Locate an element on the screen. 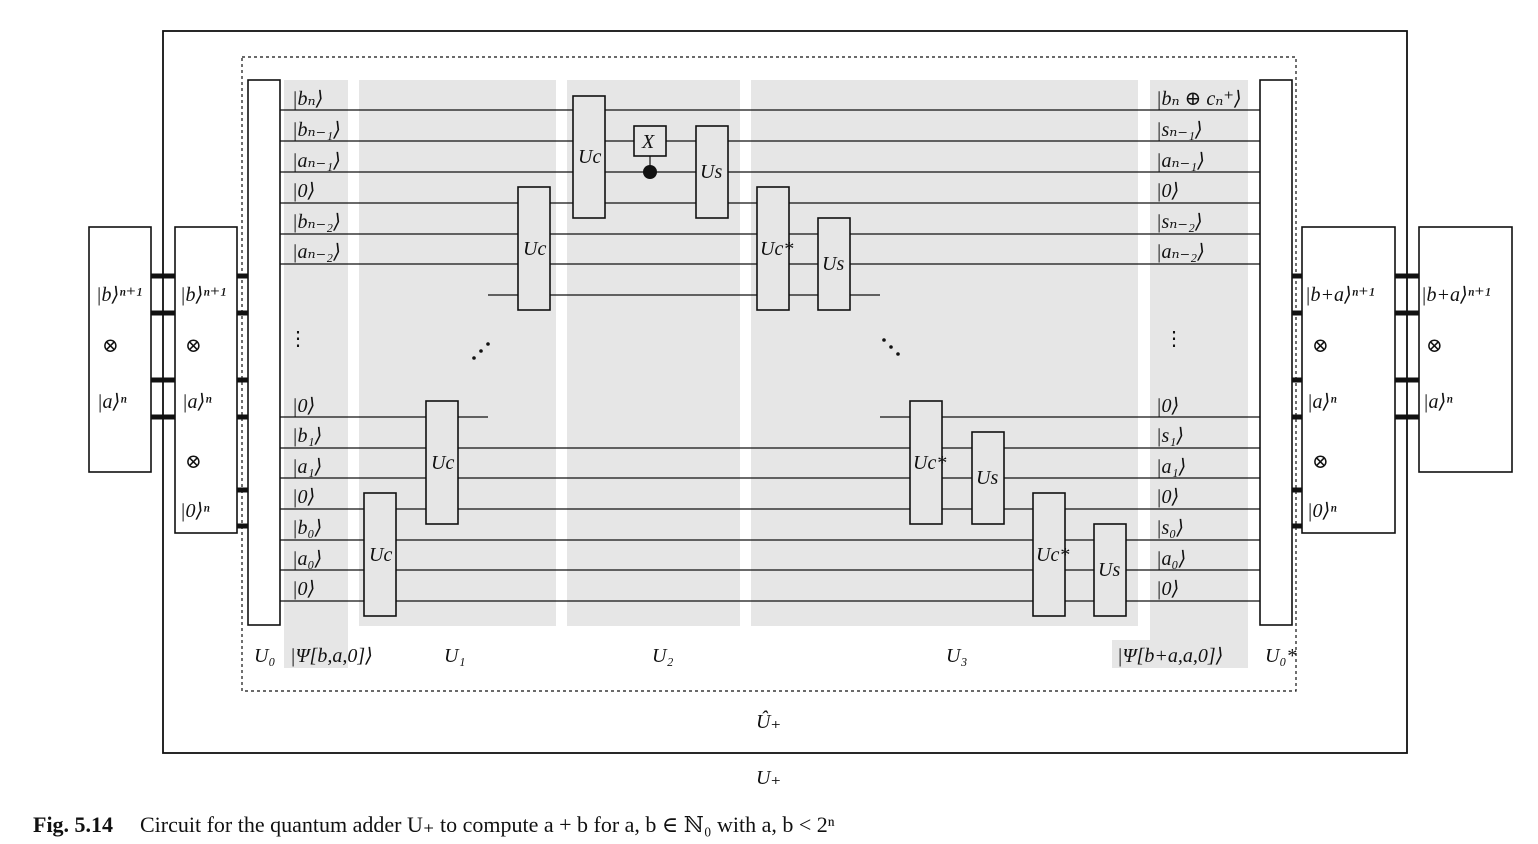 This screenshot has width=1538, height=844. output-state-top: |b+a⟩ⁿ⁺¹ is located at coordinates (1456, 295).